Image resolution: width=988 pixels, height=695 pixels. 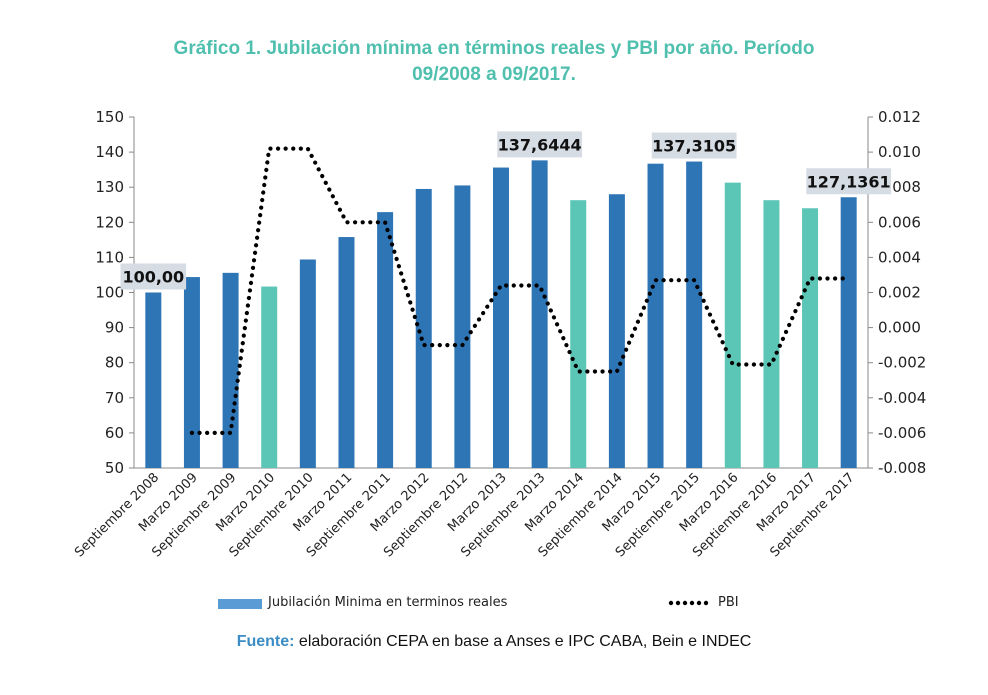 I want to click on left-tick-label: 110, so click(x=109, y=257).